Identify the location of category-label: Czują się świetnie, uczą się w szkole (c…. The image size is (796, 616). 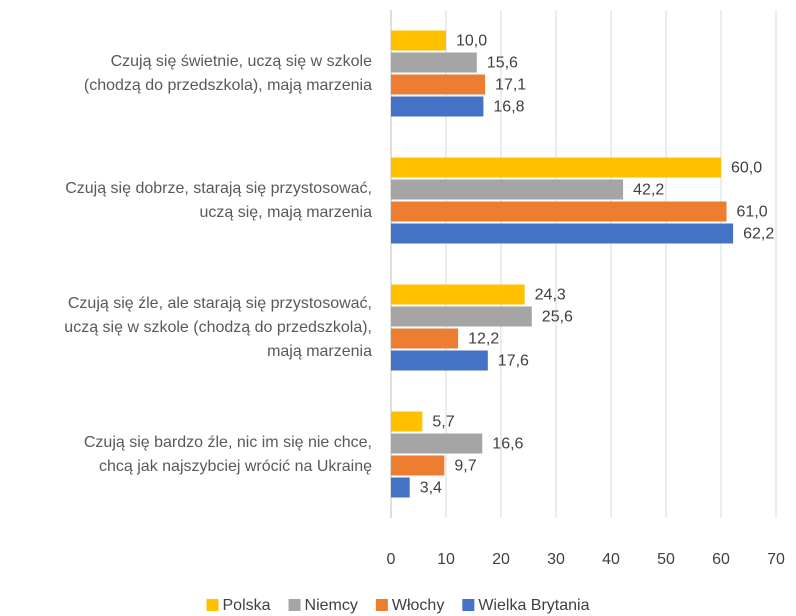
(227, 73).